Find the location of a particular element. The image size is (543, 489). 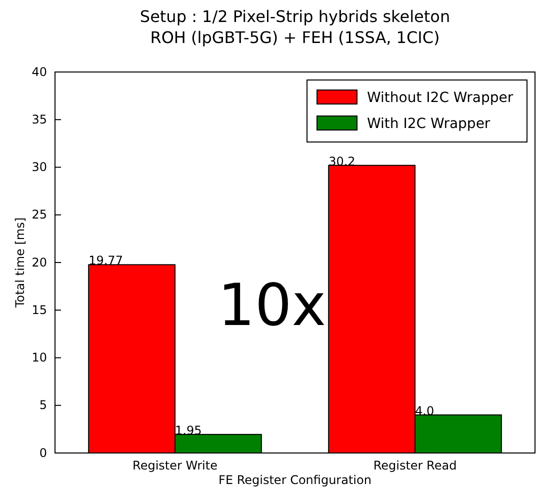

y-tick-label: 35 is located at coordinates (39, 119).